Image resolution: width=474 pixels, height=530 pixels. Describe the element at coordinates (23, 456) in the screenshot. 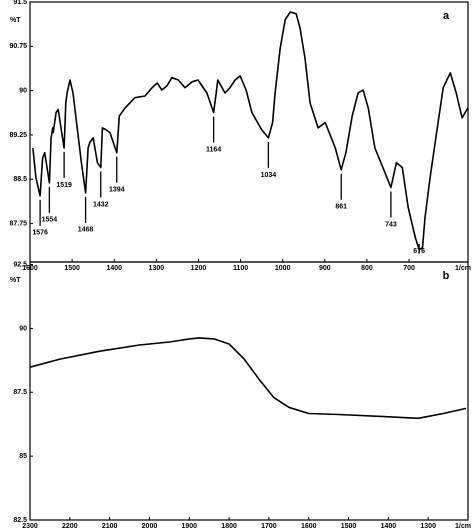

I see `y-tick-label: 85` at that location.